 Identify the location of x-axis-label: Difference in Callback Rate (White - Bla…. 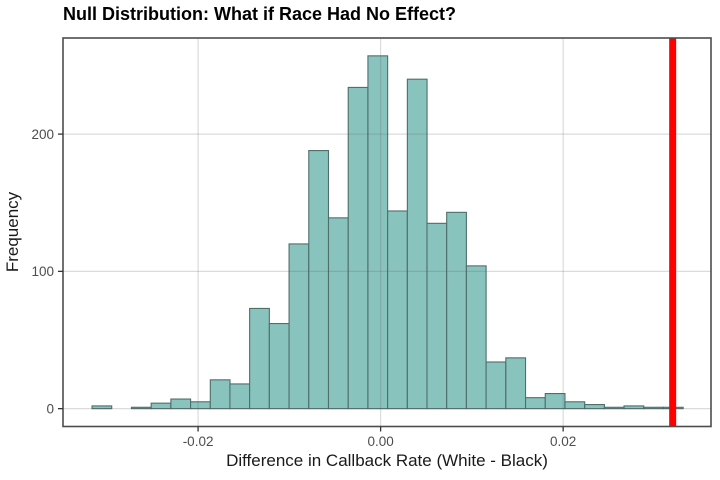
(387, 460).